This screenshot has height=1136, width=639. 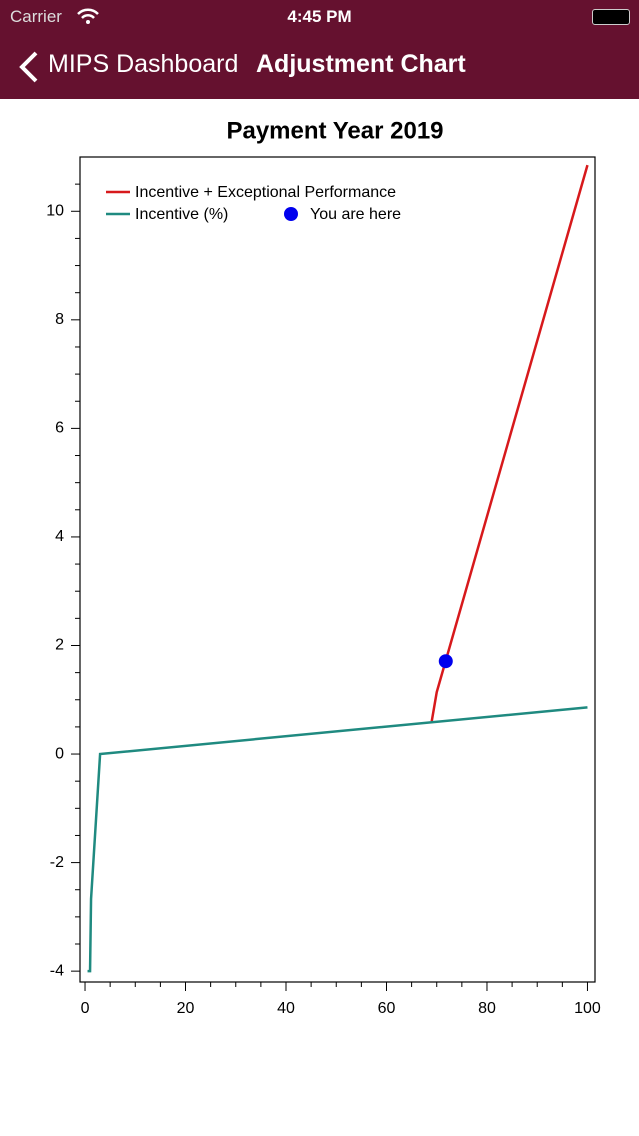 I want to click on wifi-icon, so click(x=88, y=16).